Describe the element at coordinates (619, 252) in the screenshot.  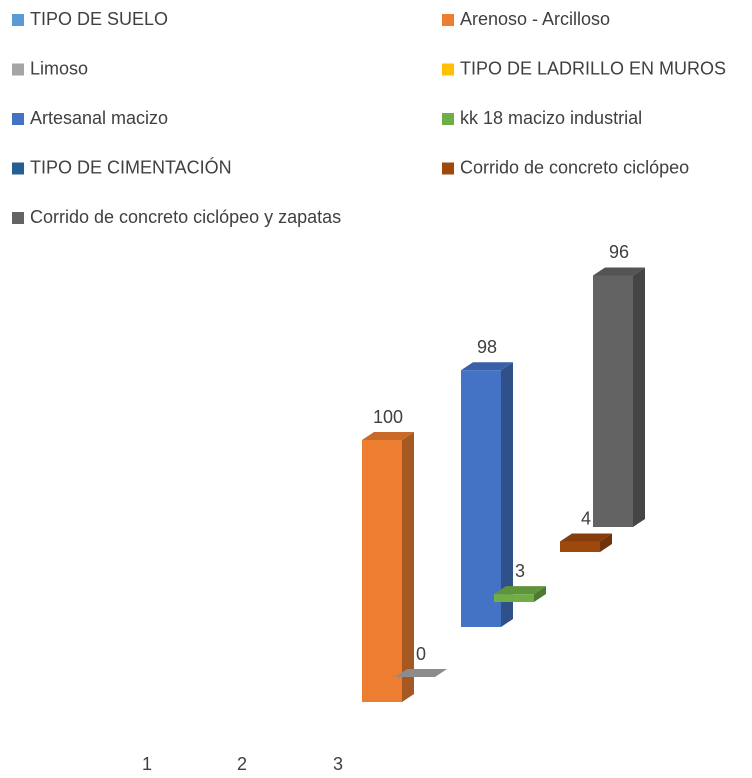
I see `data-label: 96` at that location.